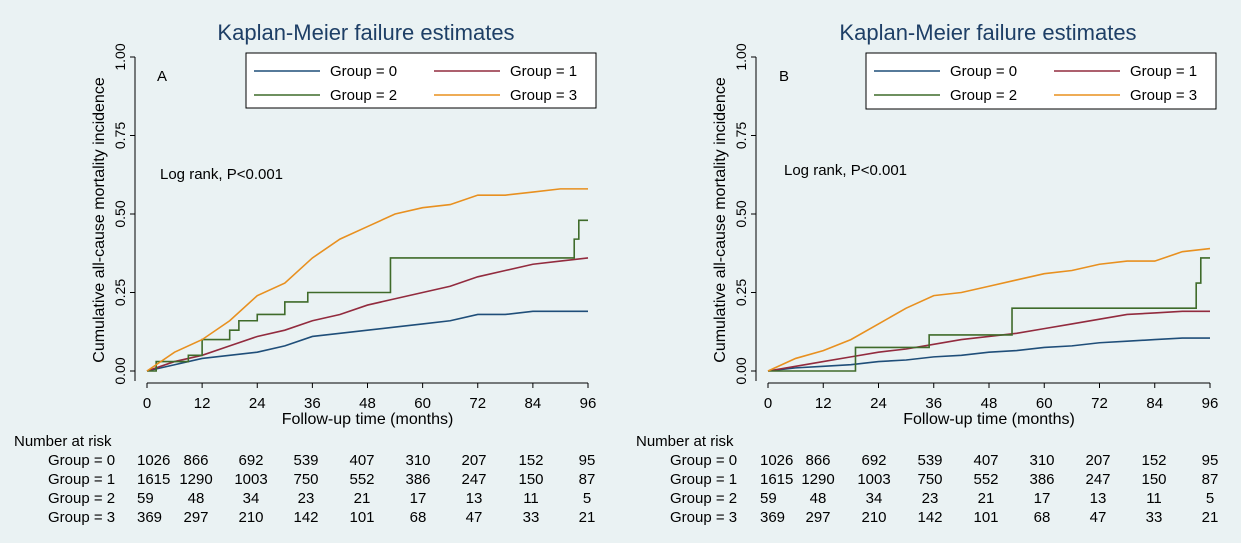 The height and width of the screenshot is (543, 1241). What do you see at coordinates (363, 71) in the screenshot?
I see `panel-a-legend-label: Group = 0` at bounding box center [363, 71].